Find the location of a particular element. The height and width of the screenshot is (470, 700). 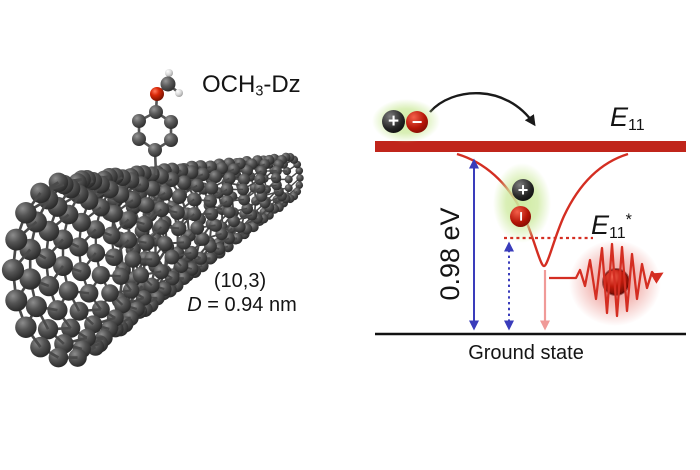

aryl-group-model is located at coordinates (157, 122).